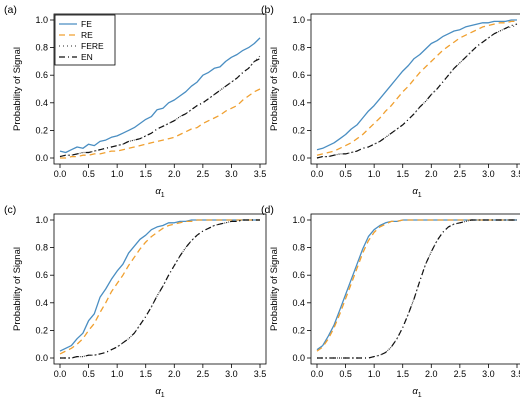  What do you see at coordinates (10, 10) in the screenshot?
I see `panel-label: (a)` at bounding box center [10, 10].